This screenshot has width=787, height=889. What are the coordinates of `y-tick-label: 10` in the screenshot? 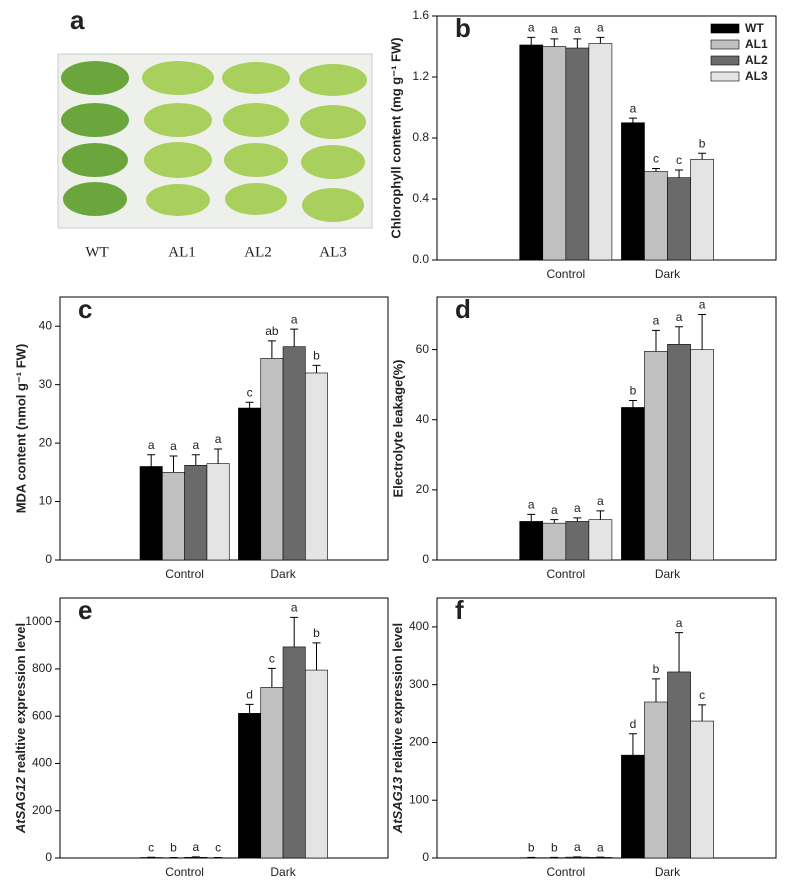 It's located at (46, 501).